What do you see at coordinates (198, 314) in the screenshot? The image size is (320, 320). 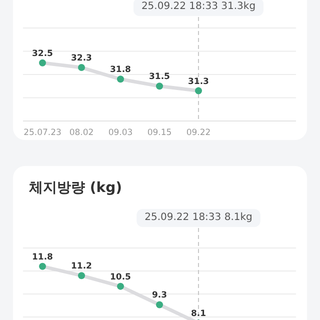 I see `data-label: 8.1` at bounding box center [198, 314].